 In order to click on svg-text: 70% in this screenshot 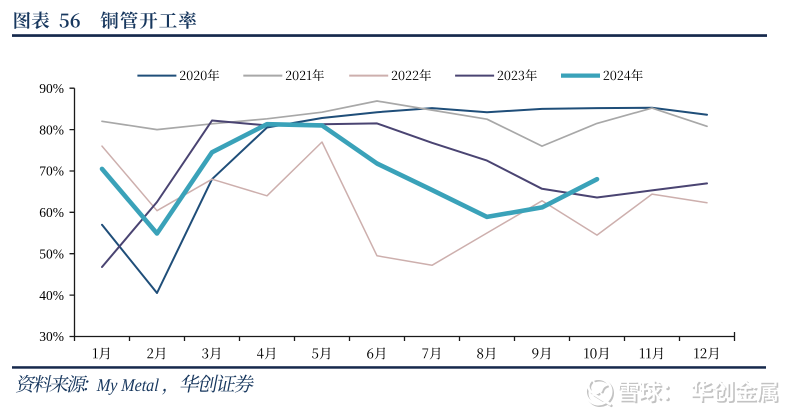, I will do `click(51, 171)`.